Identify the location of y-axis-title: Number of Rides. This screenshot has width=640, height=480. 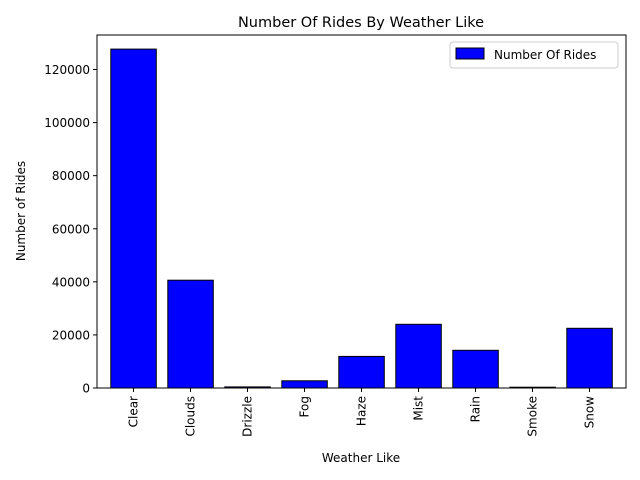
(21, 211).